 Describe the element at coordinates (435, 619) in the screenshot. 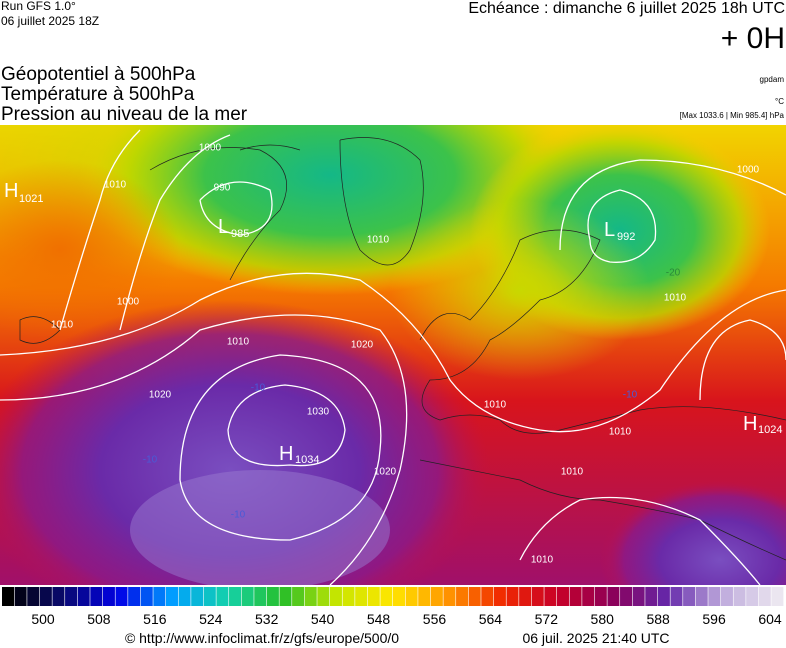

I see `colorbar-label: 556` at that location.